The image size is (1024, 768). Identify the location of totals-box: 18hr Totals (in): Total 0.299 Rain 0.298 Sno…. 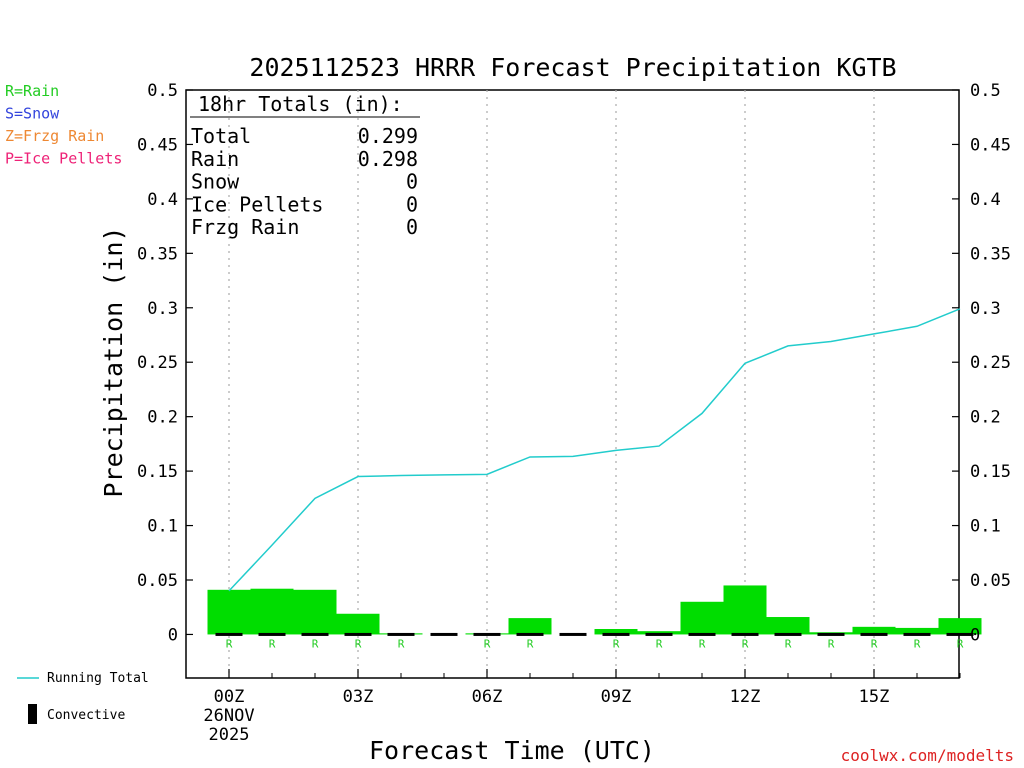
(305, 165).